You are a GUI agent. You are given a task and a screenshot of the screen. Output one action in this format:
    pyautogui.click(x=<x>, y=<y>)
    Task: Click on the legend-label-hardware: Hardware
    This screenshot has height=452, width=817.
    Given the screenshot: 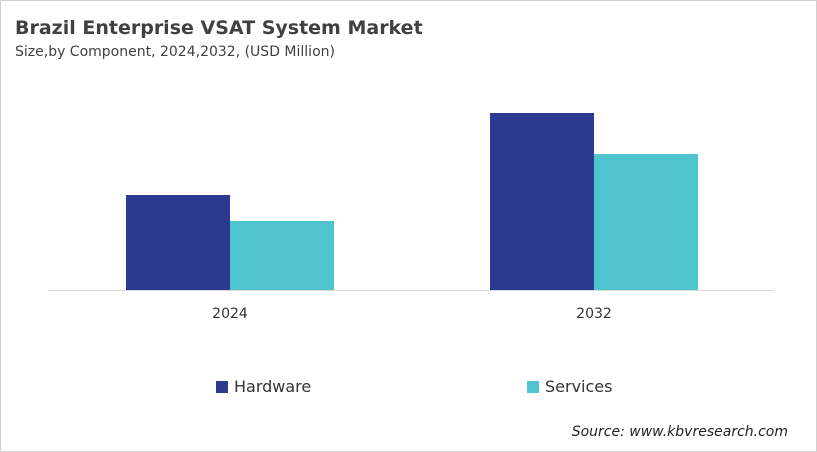 What is the action you would take?
    pyautogui.click(x=273, y=386)
    